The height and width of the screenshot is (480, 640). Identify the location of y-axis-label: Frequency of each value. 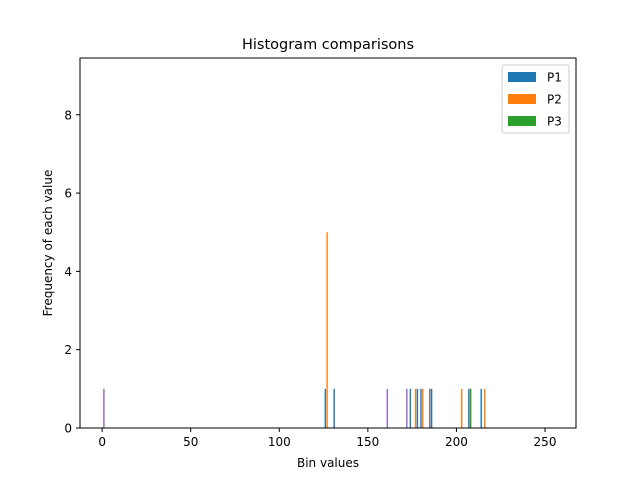
(48, 243).